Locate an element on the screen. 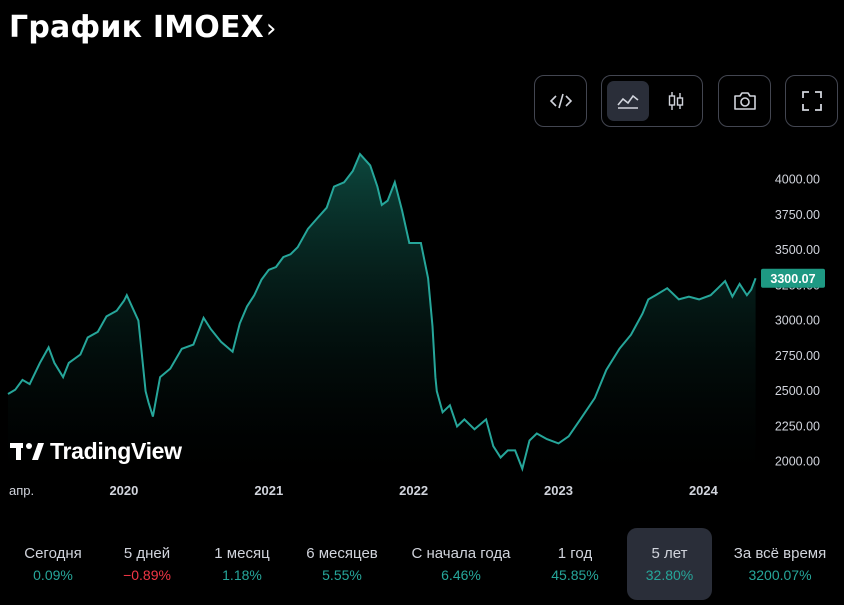 The height and width of the screenshot is (605, 844). x-tick-label: 2021 is located at coordinates (268, 490).